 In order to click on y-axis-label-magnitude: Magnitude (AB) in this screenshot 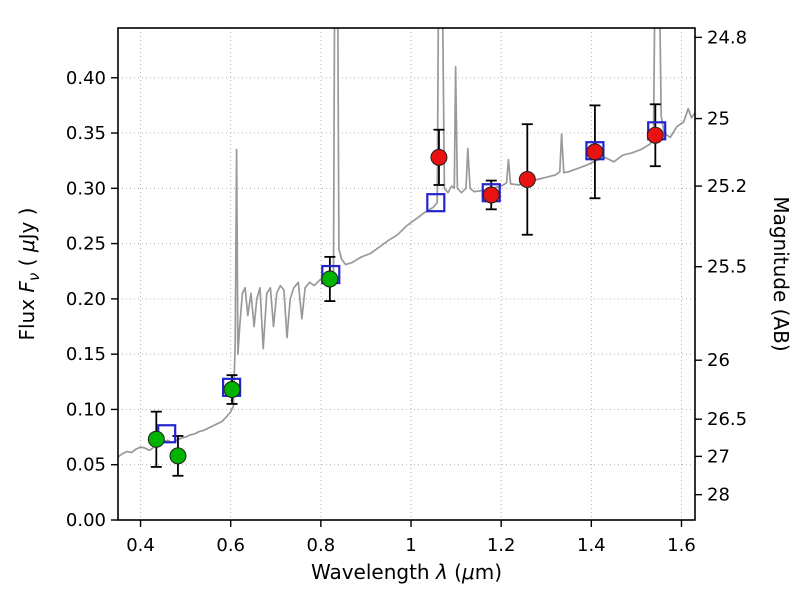, I will do `click(781, 273)`.